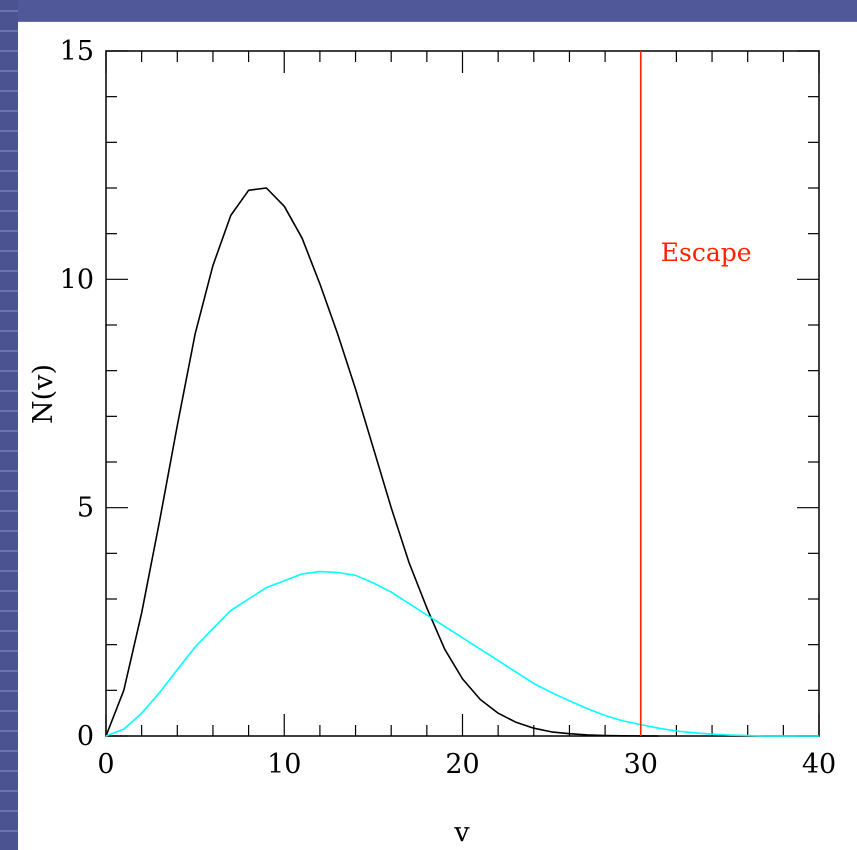 The width and height of the screenshot is (857, 850). What do you see at coordinates (77, 51) in the screenshot?
I see `y-tick-label: 15` at bounding box center [77, 51].